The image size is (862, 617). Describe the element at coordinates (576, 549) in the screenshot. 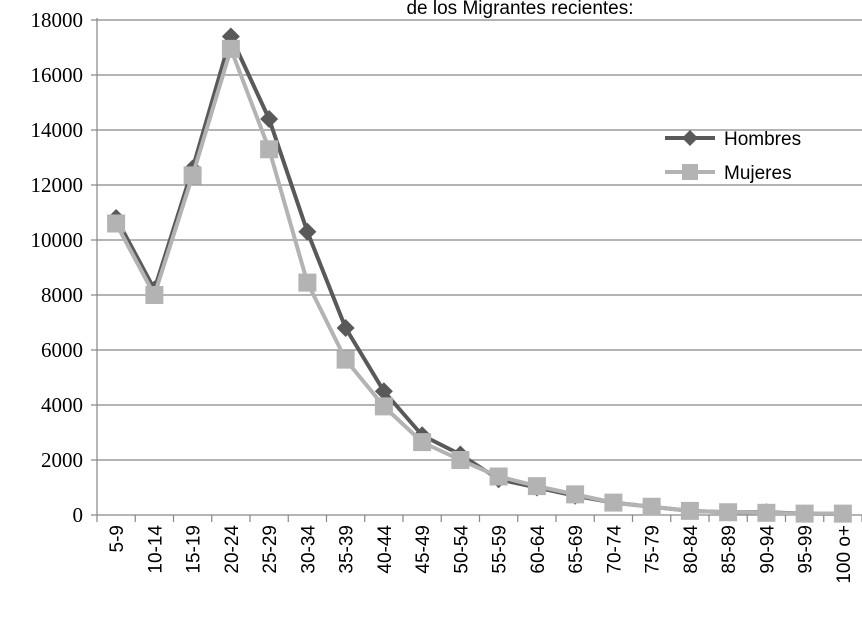

I see `x-tick-label: 65-69` at that location.